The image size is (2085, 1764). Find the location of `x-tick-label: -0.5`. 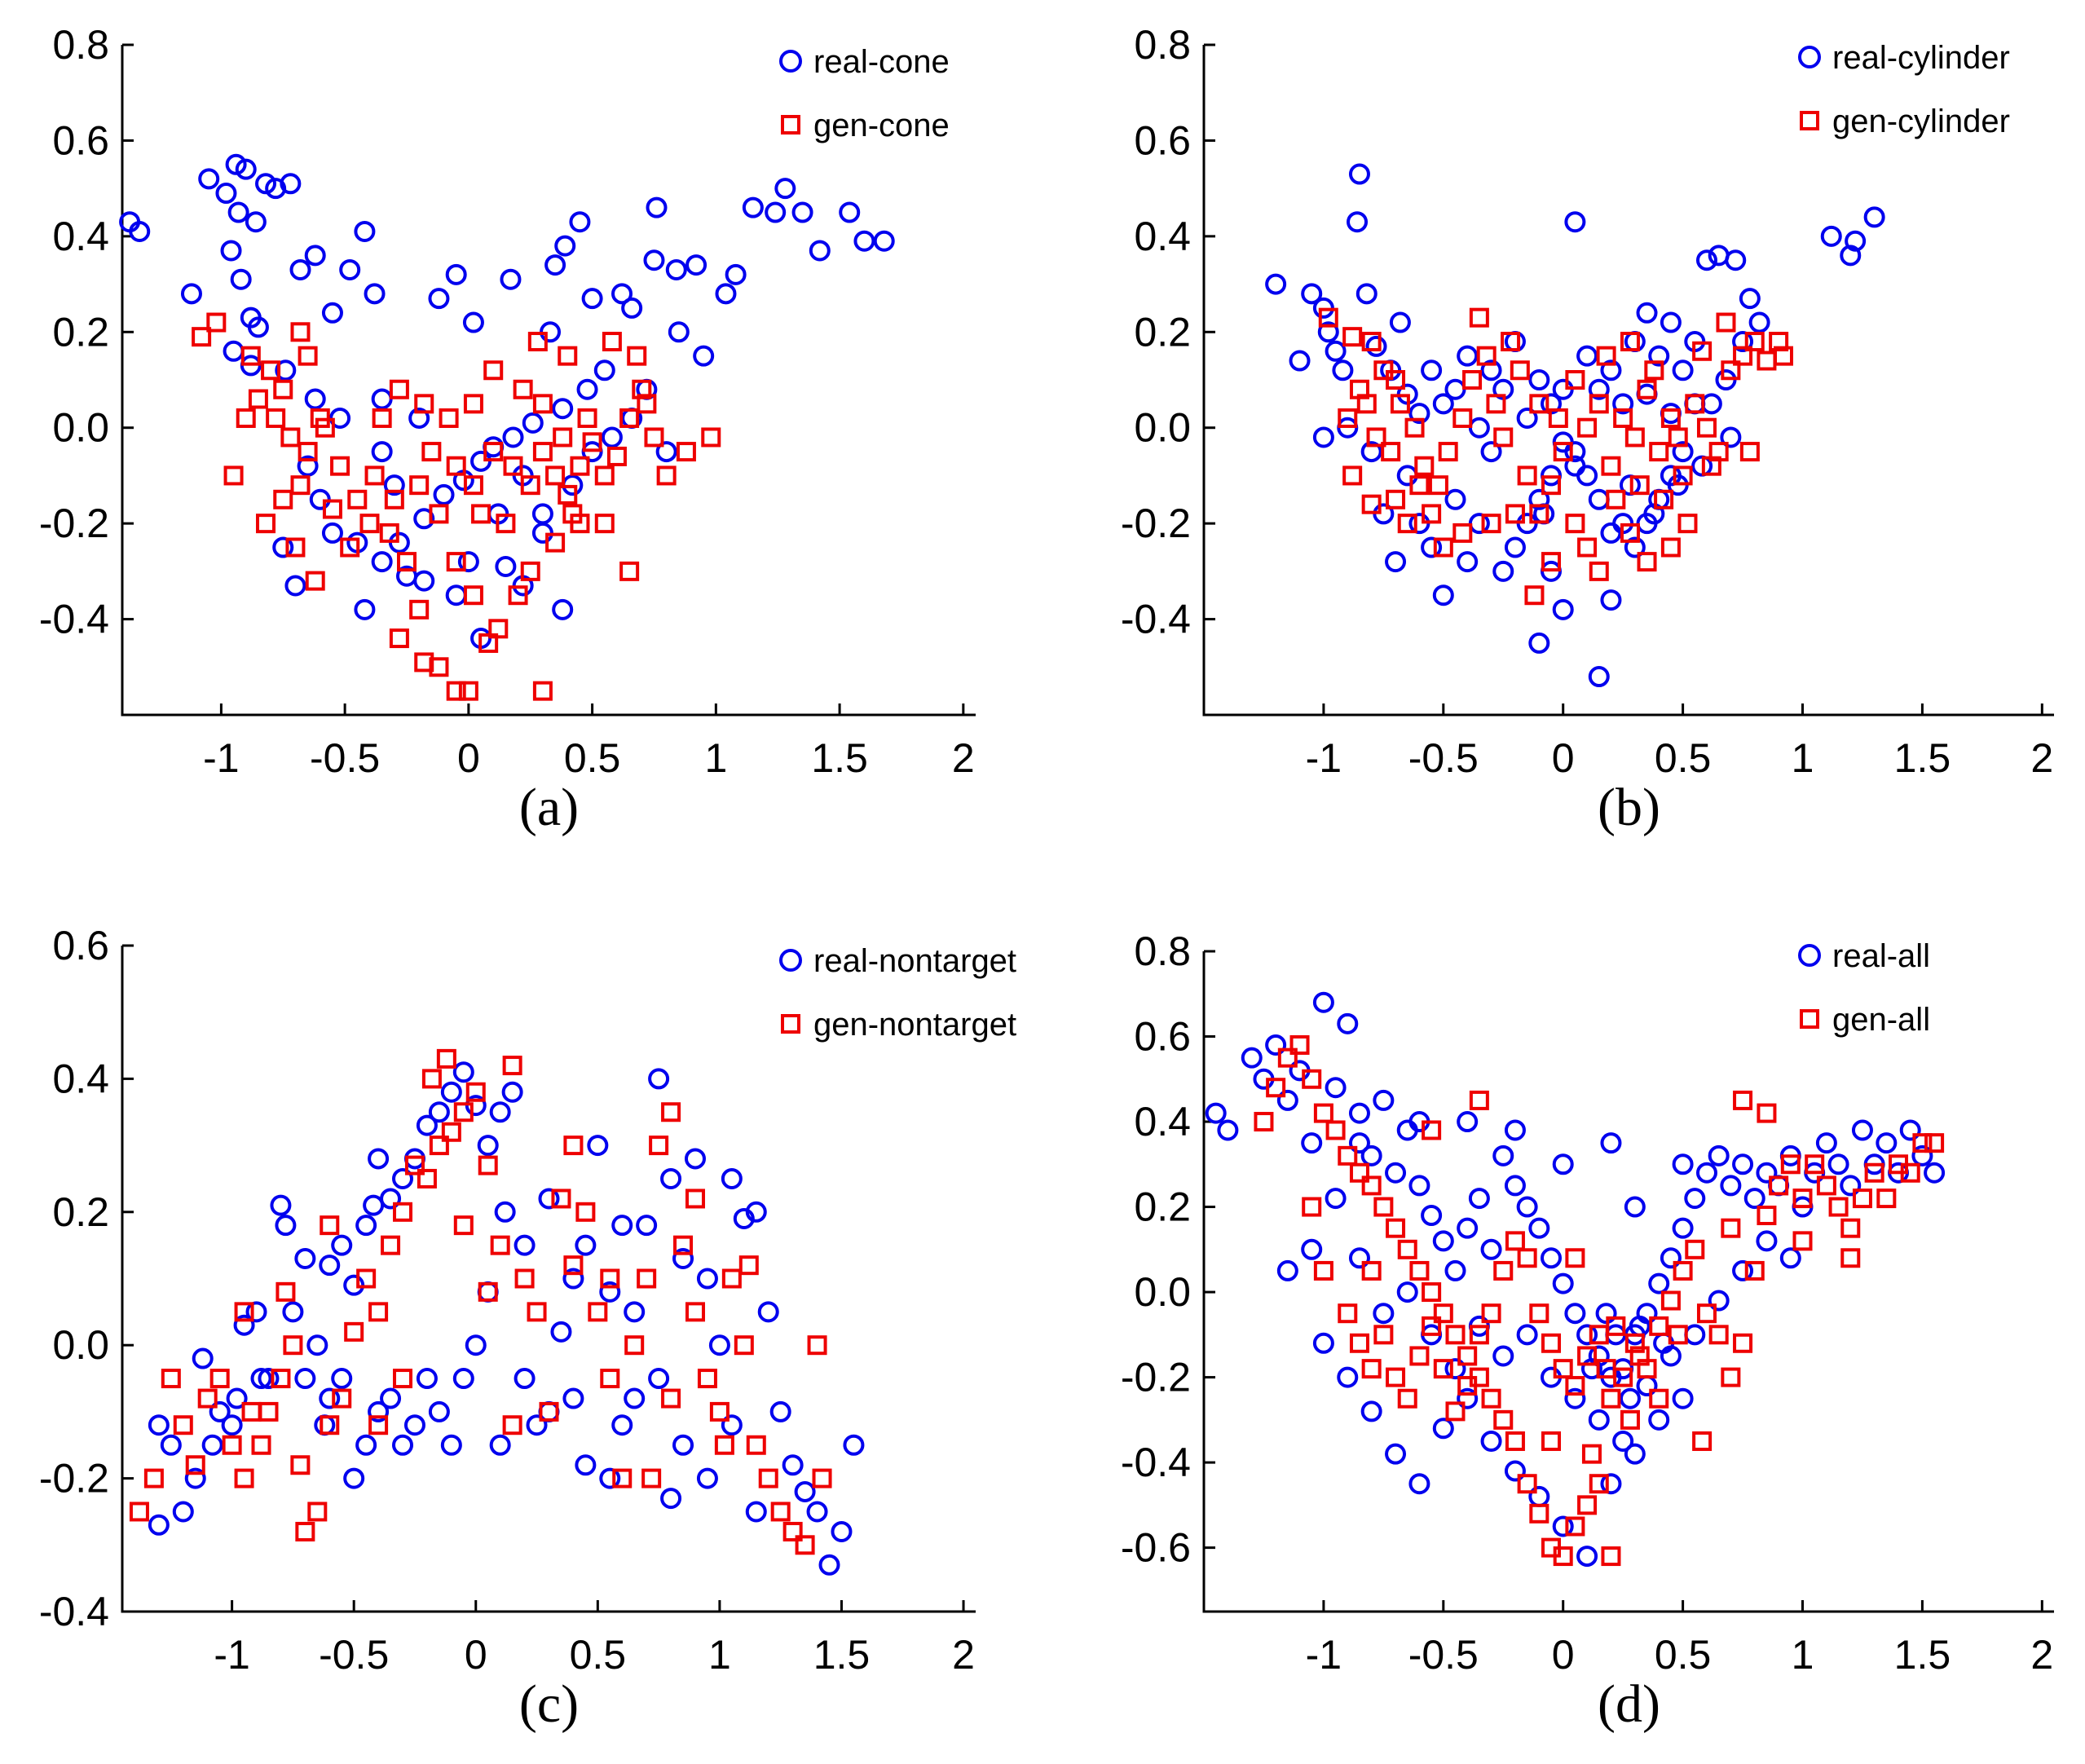

x-tick-label: -0.5 is located at coordinates (354, 1655).